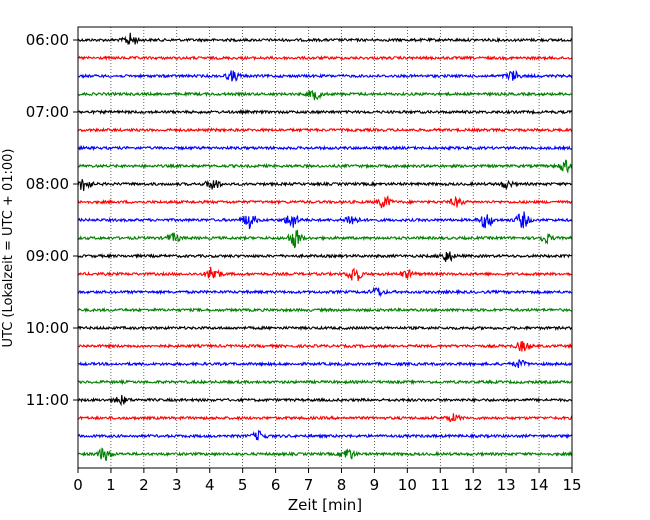 Image resolution: width=650 pixels, height=520 pixels. What do you see at coordinates (327, 481) in the screenshot?
I see `x-ticks: 0 1 2 3 4 5 6 7 8 9 10 11 12 13 14 15` at bounding box center [327, 481].